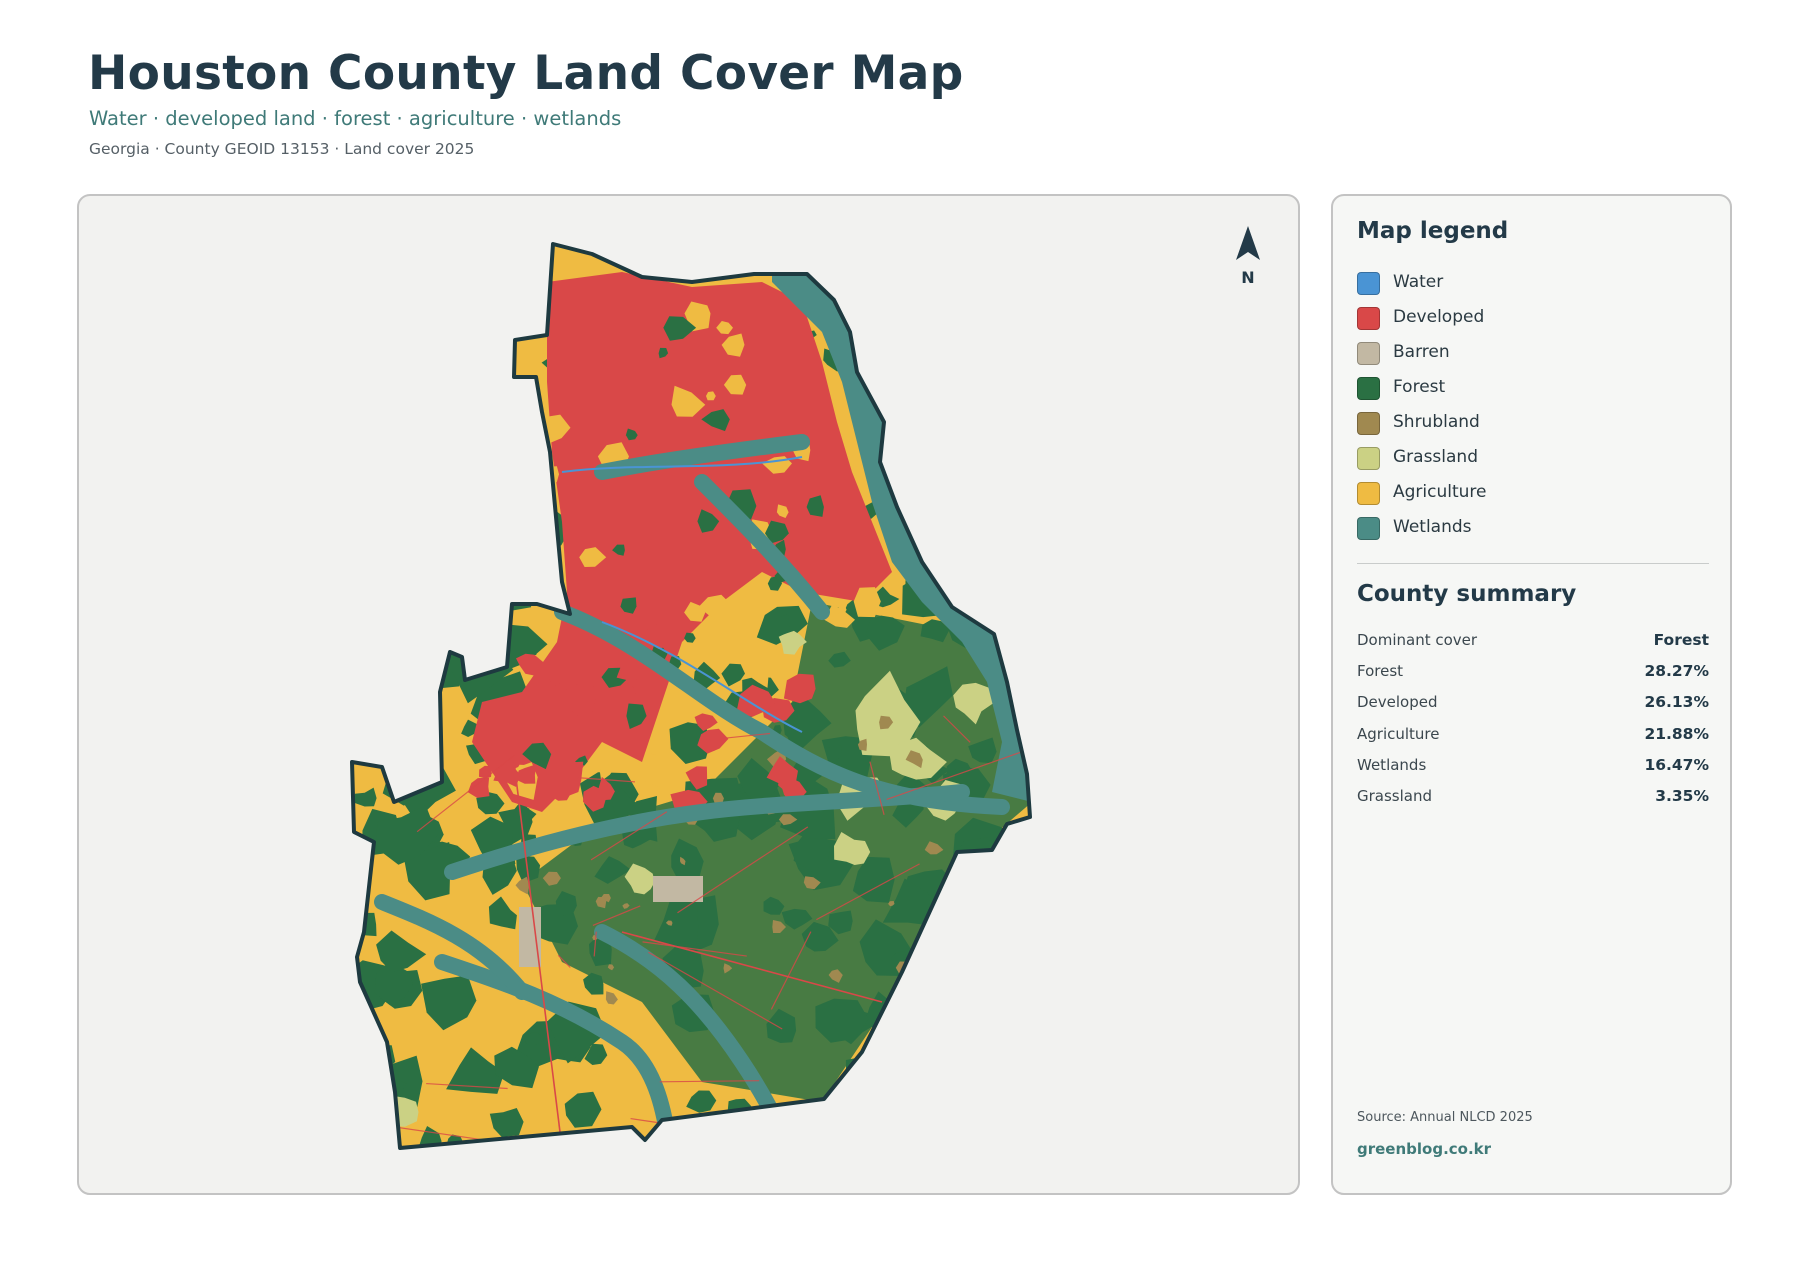 This screenshot has width=1800, height=1273. Describe the element at coordinates (1440, 491) in the screenshot. I see `legend-label: Agriculture` at that location.